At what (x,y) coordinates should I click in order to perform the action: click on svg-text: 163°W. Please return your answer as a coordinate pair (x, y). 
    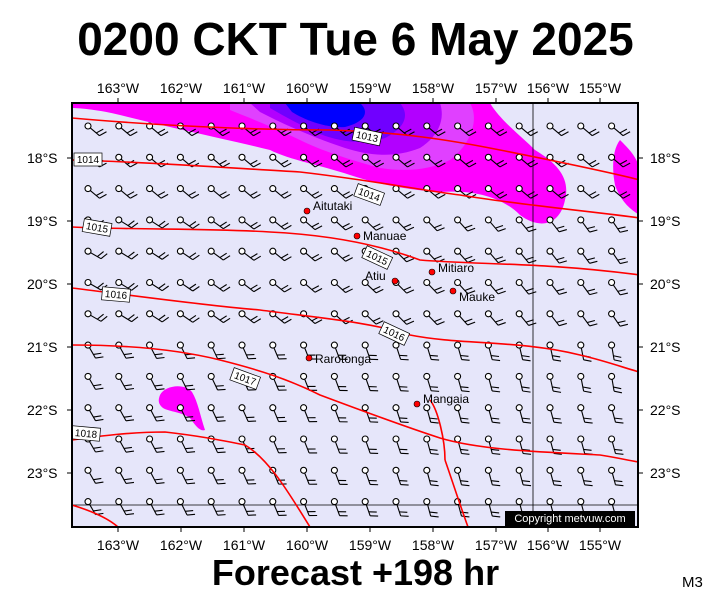
    Looking at the image, I should click on (118, 88).